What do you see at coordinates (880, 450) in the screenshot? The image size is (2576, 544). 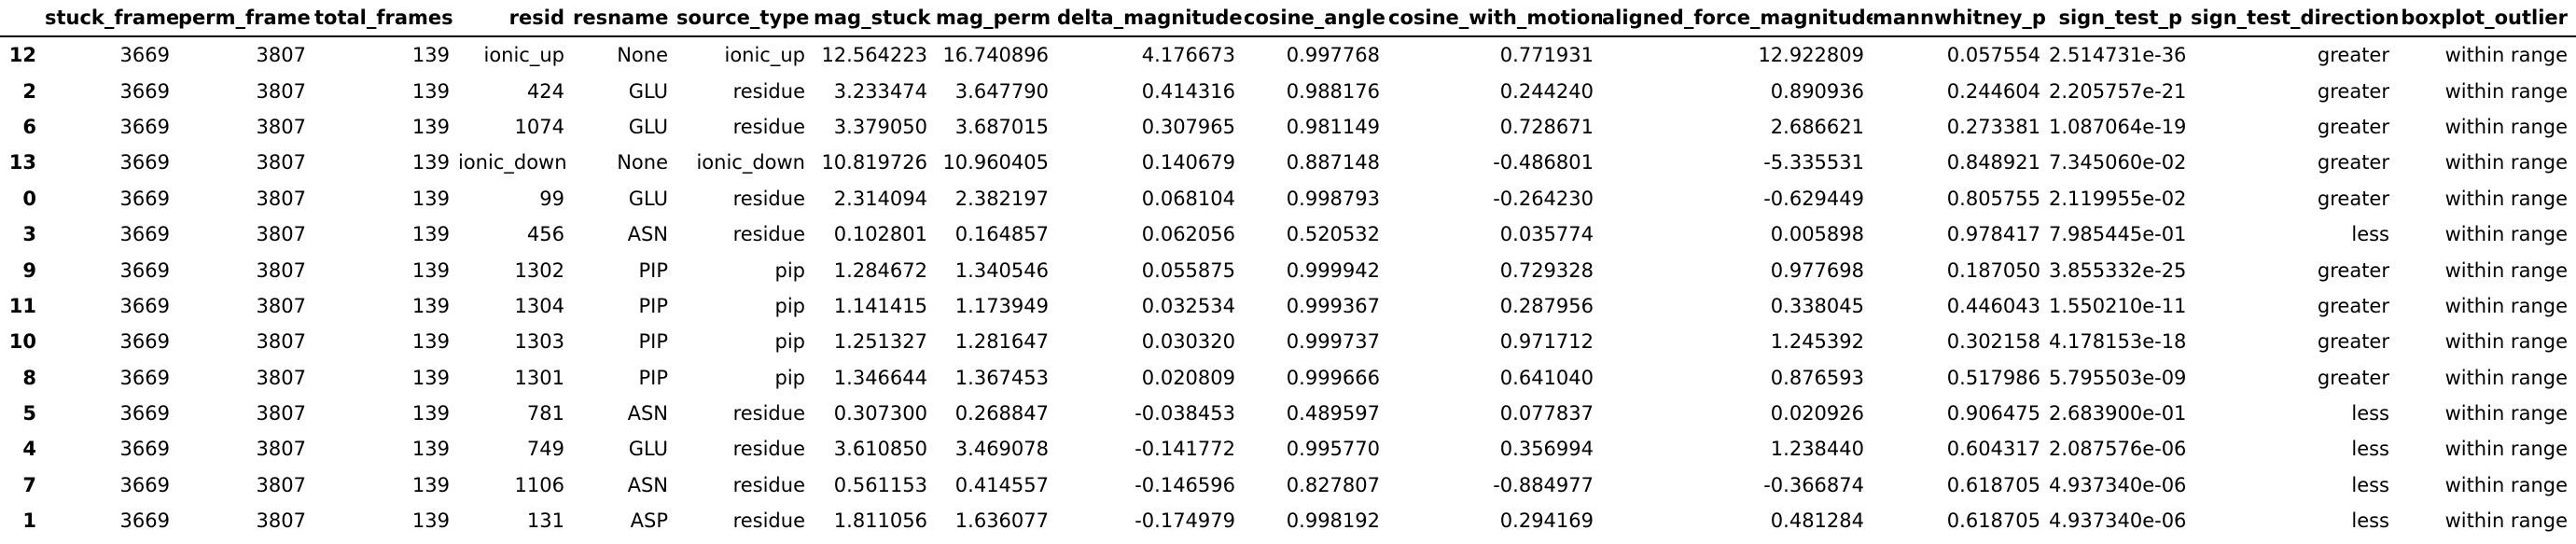 I see `table-cell: 3.610850` at bounding box center [880, 450].